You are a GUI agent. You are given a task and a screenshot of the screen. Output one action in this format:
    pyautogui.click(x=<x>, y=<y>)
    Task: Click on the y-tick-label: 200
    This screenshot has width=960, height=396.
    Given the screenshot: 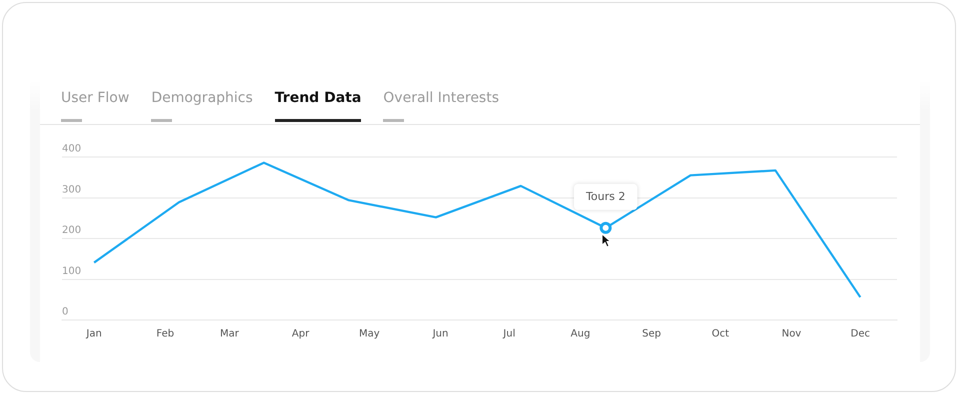 What is the action you would take?
    pyautogui.click(x=72, y=230)
    